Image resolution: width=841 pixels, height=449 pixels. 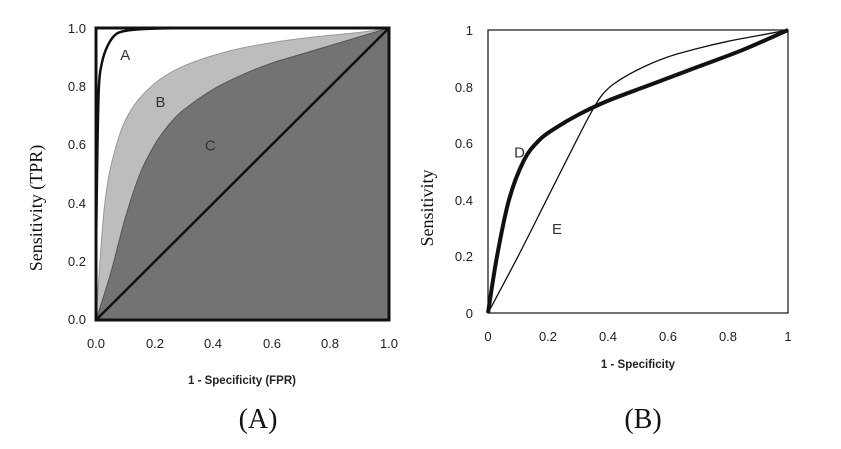 I want to click on x-axis-title-a: 1 - Specificity (FPR), so click(x=242, y=381).